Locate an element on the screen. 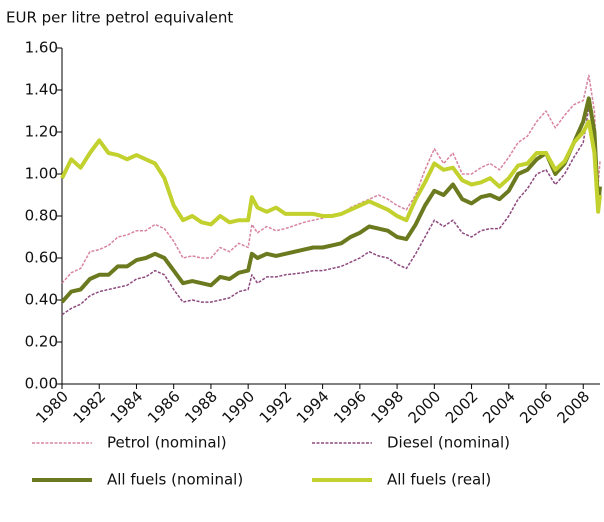 This screenshot has height=522, width=604. legend-label: All fuels (nominal) is located at coordinates (175, 480).